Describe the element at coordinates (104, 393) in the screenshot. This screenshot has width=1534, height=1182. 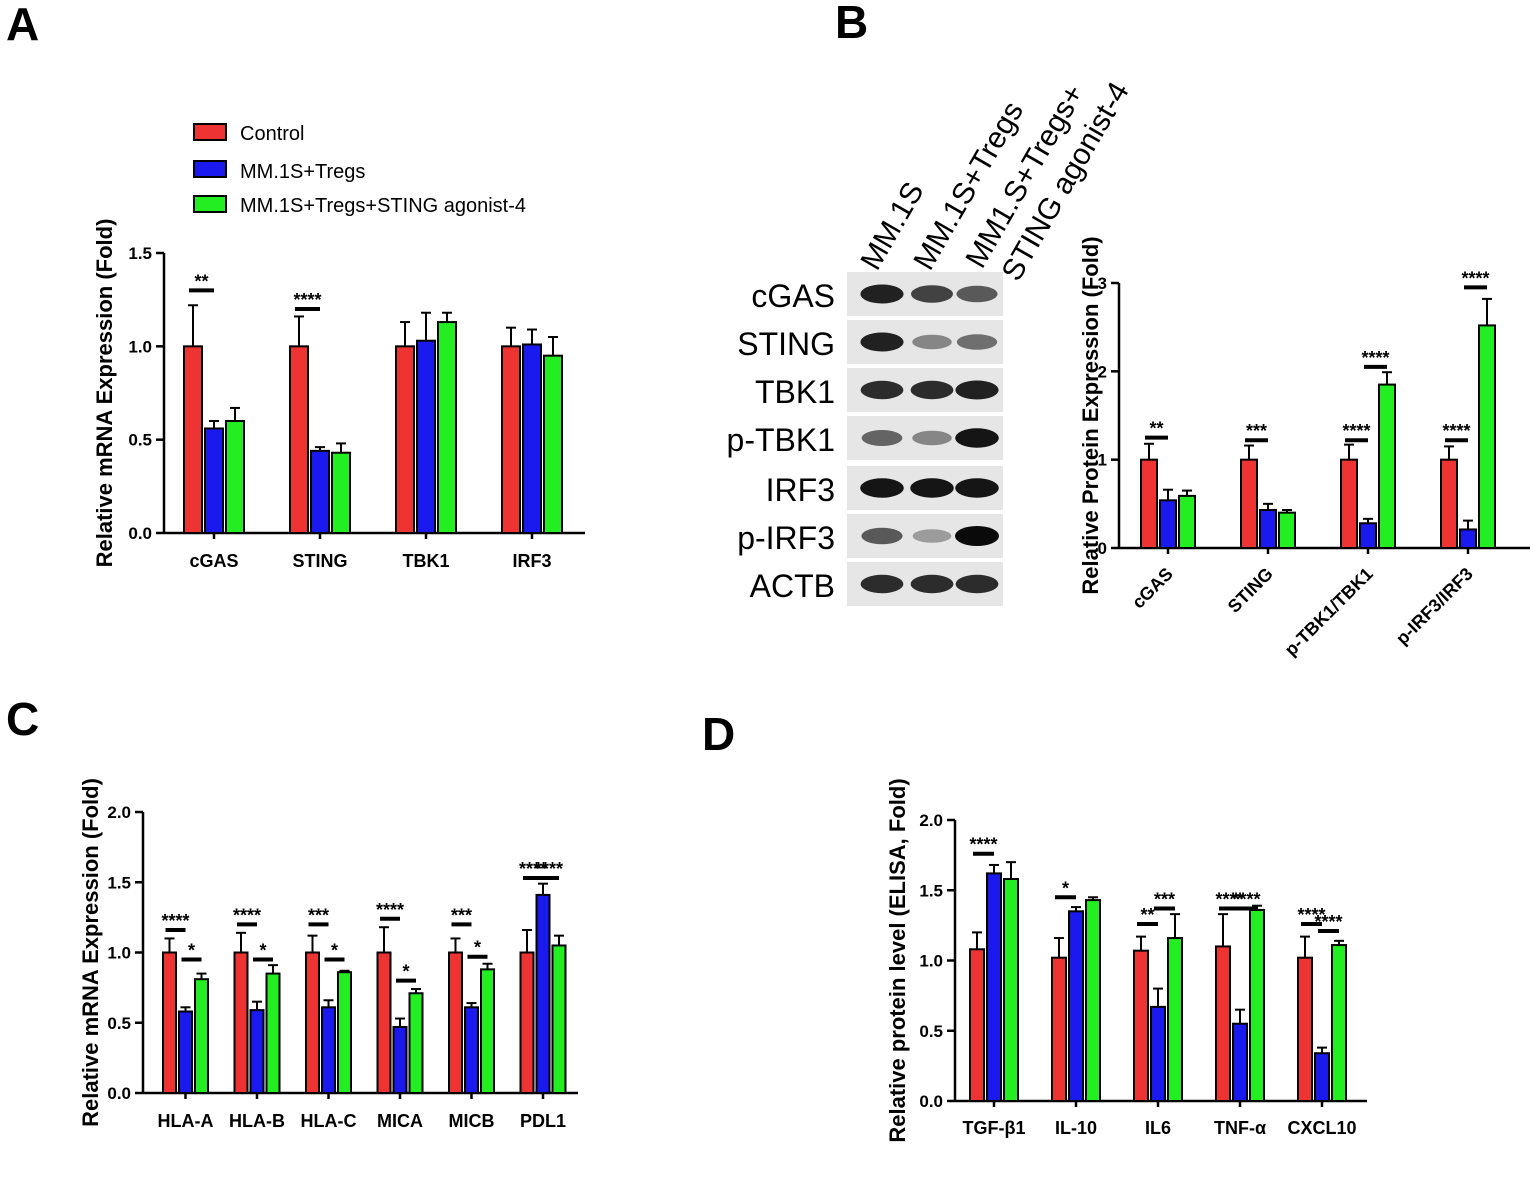
I see `y-axis-title: Relative mRNA Expression (Fold)` at that location.